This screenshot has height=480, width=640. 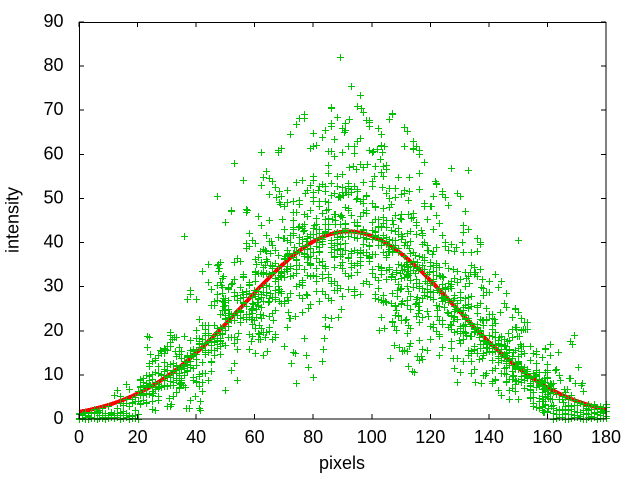 I want to click on svg-text: pixels, so click(x=342, y=463).